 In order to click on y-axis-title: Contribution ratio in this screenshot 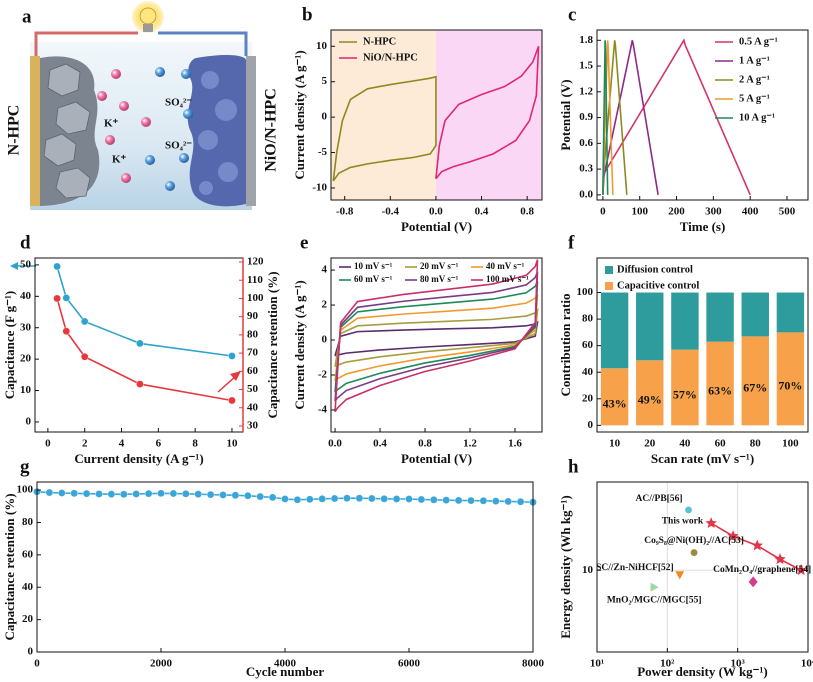, I will do `click(565, 345)`.